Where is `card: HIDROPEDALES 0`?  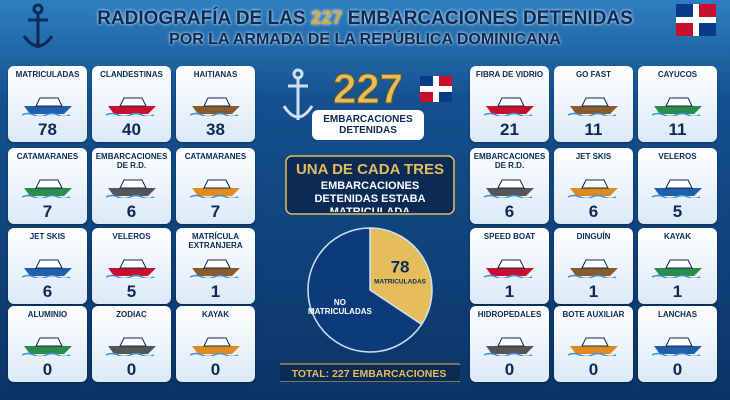
card: HIDROPEDALES 0 is located at coordinates (509, 344).